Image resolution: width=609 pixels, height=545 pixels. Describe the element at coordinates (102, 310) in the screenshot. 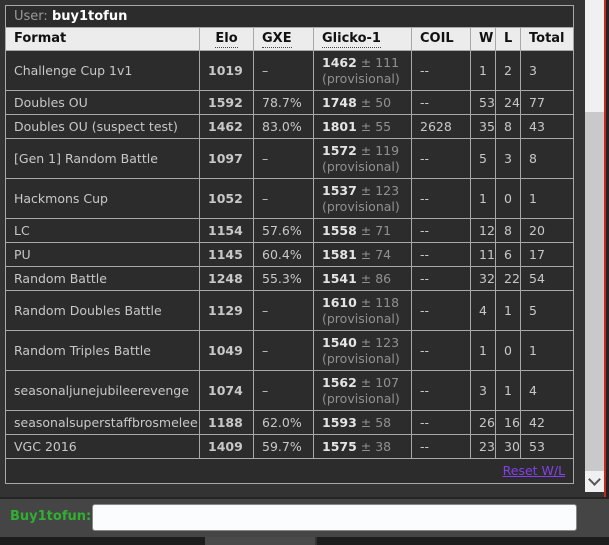

I see `format-cell: Random Doubles Battle` at that location.